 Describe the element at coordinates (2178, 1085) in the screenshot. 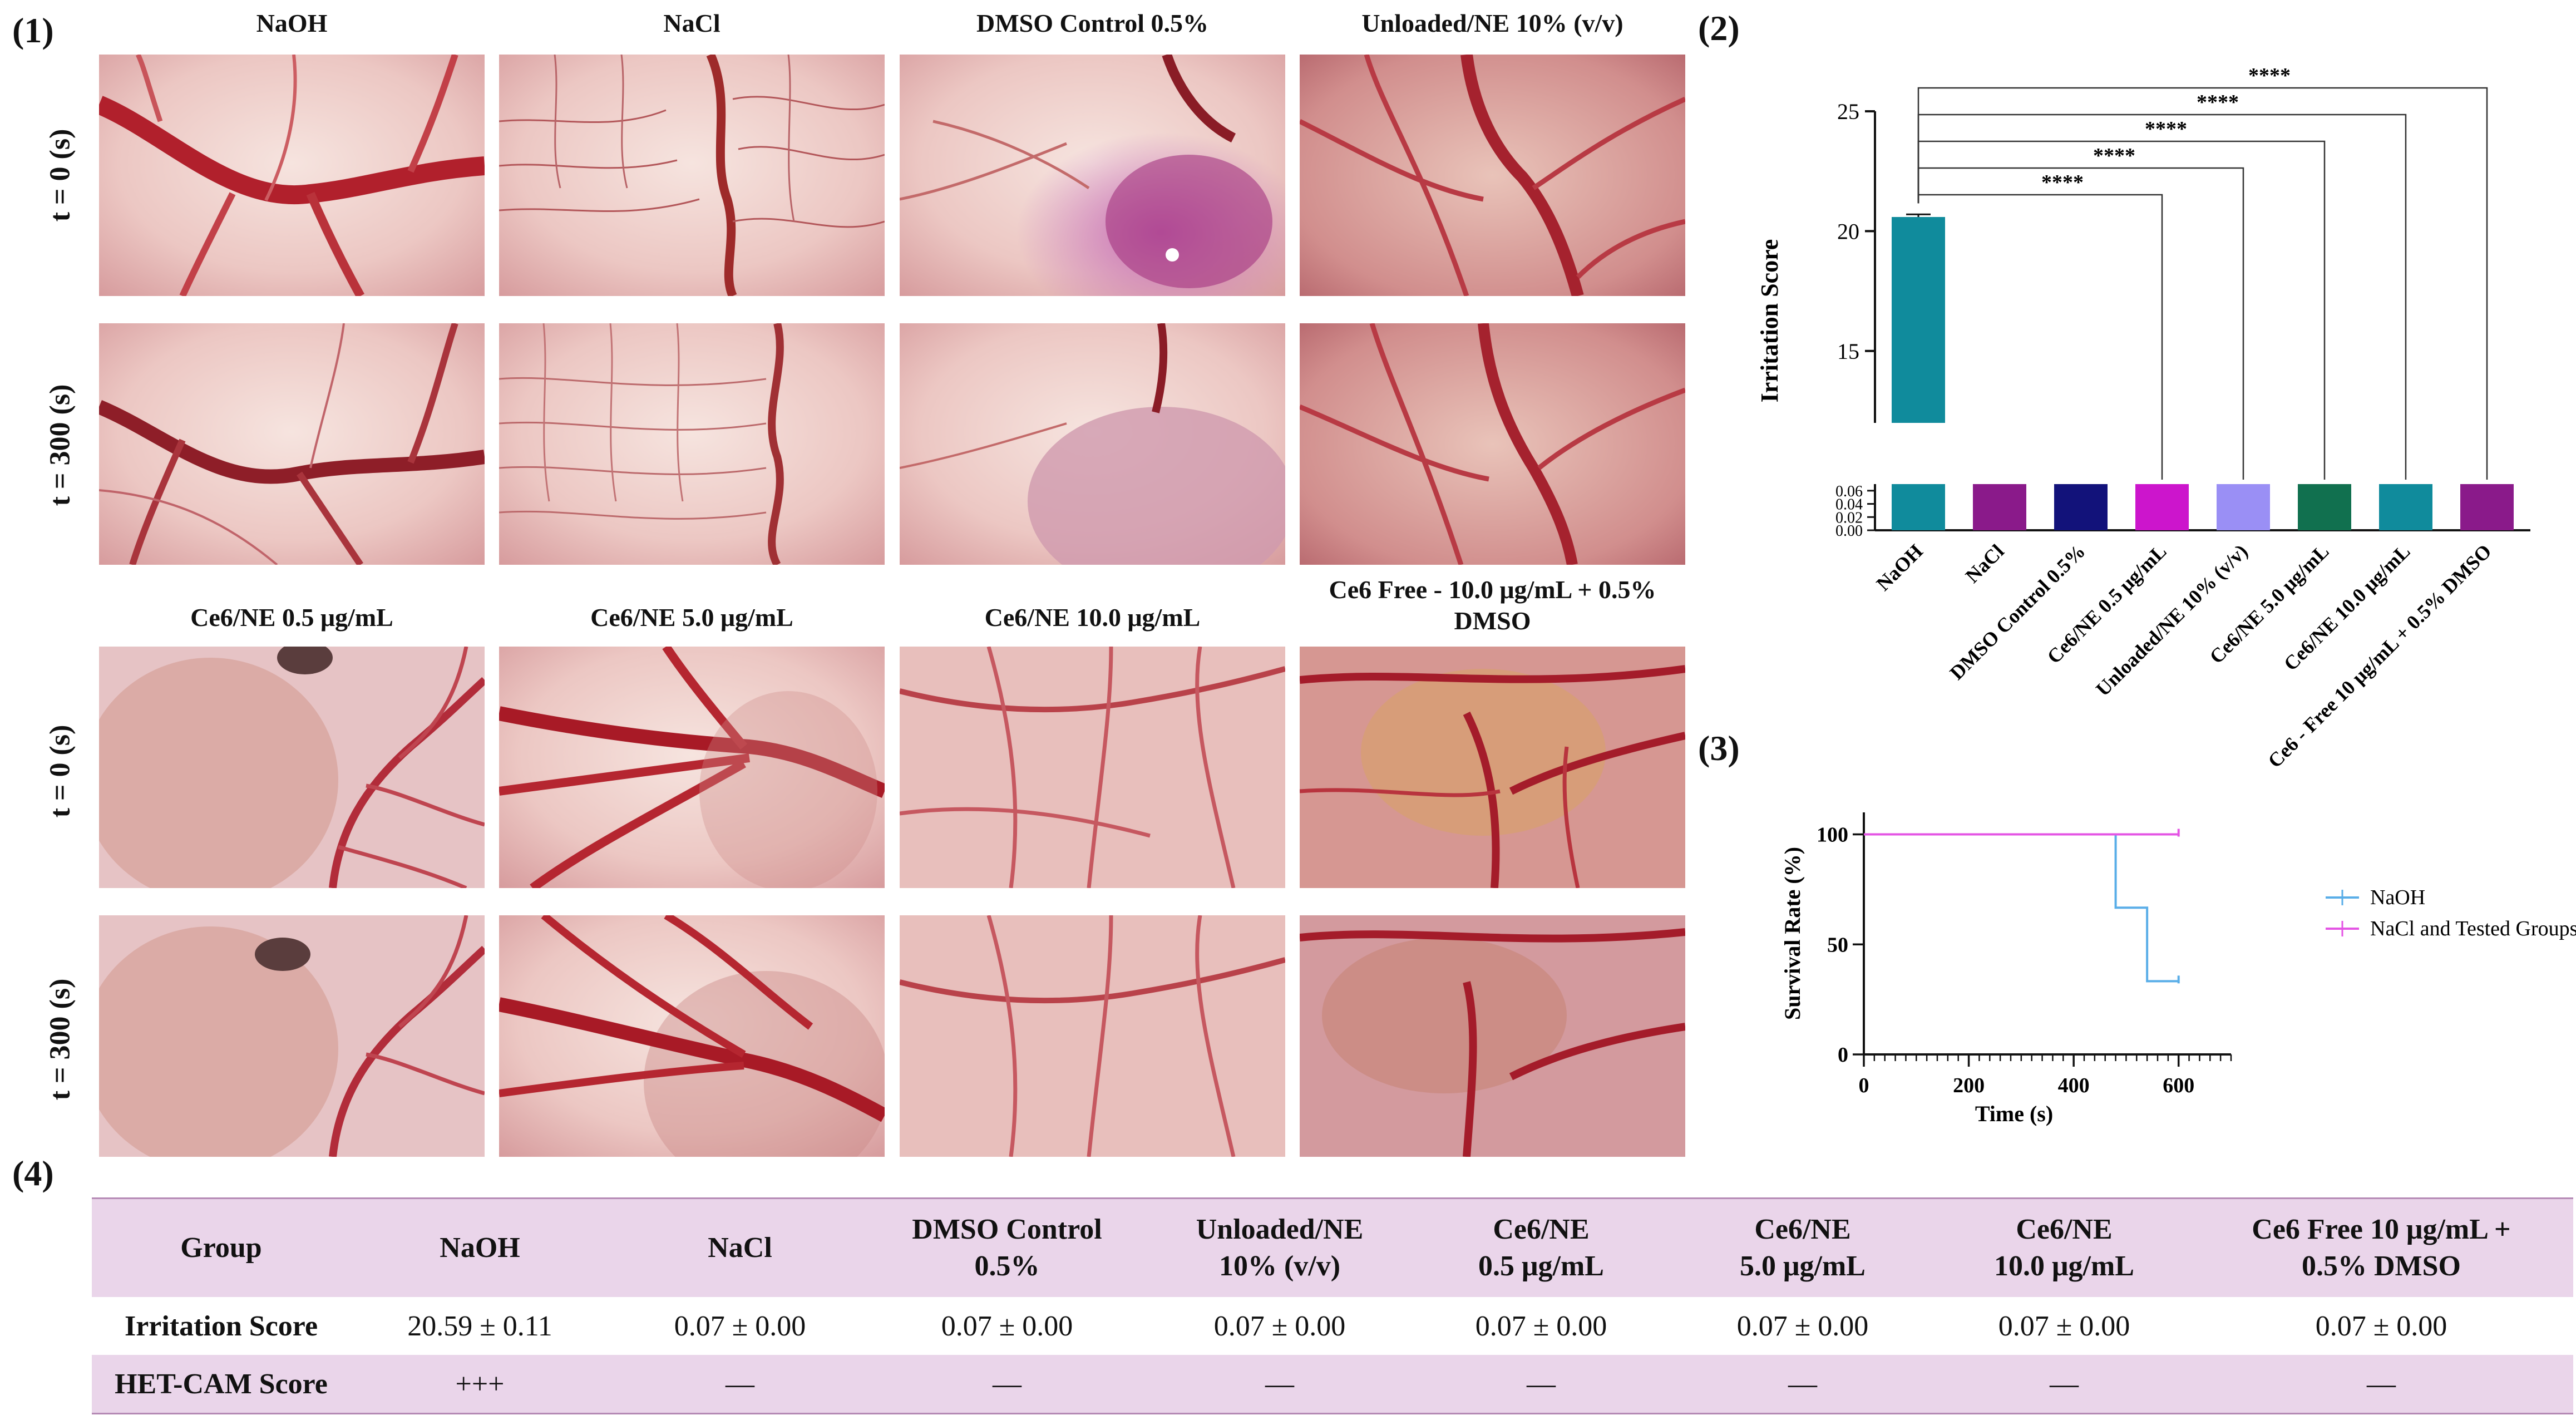

I see `x-tick-label: 600` at that location.